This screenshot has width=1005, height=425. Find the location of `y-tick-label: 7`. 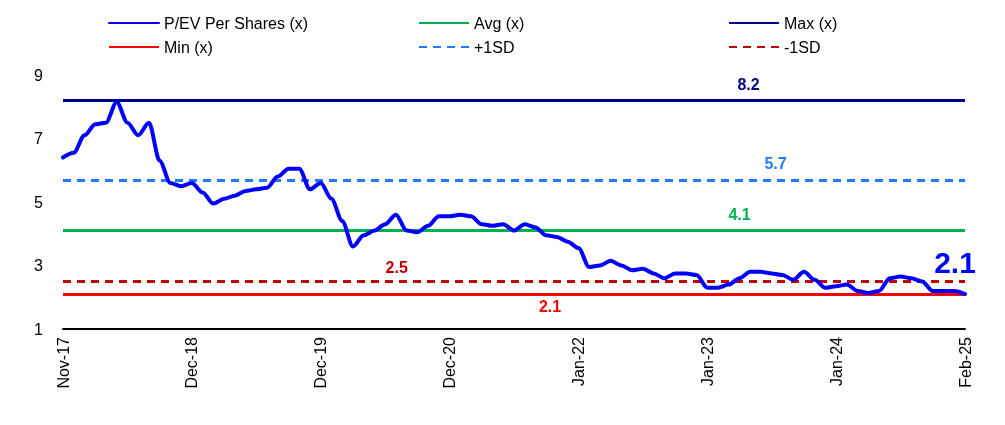

y-tick-label: 7 is located at coordinates (39, 138).